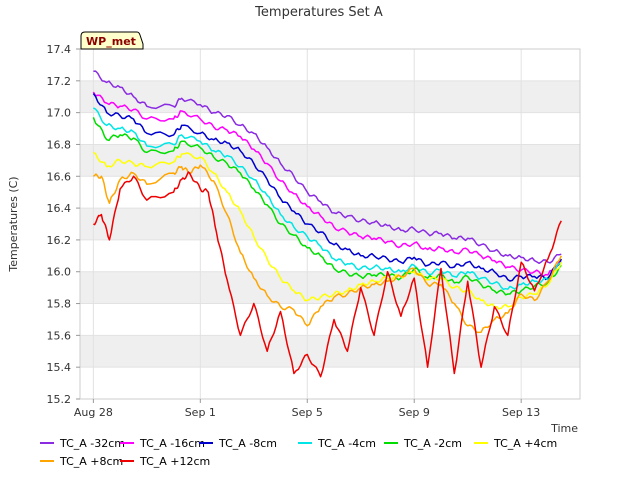  Describe the element at coordinates (59, 113) in the screenshot. I see `y-tick-label: 17.0` at that location.